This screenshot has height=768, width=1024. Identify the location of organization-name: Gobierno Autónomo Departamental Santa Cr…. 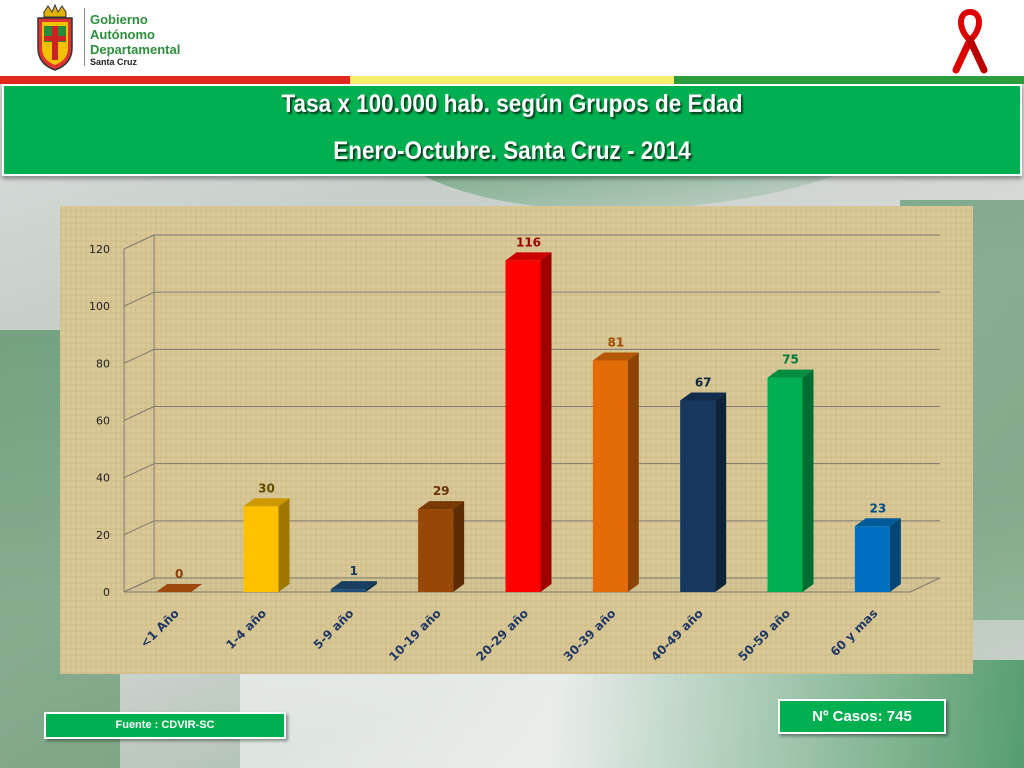
(135, 40).